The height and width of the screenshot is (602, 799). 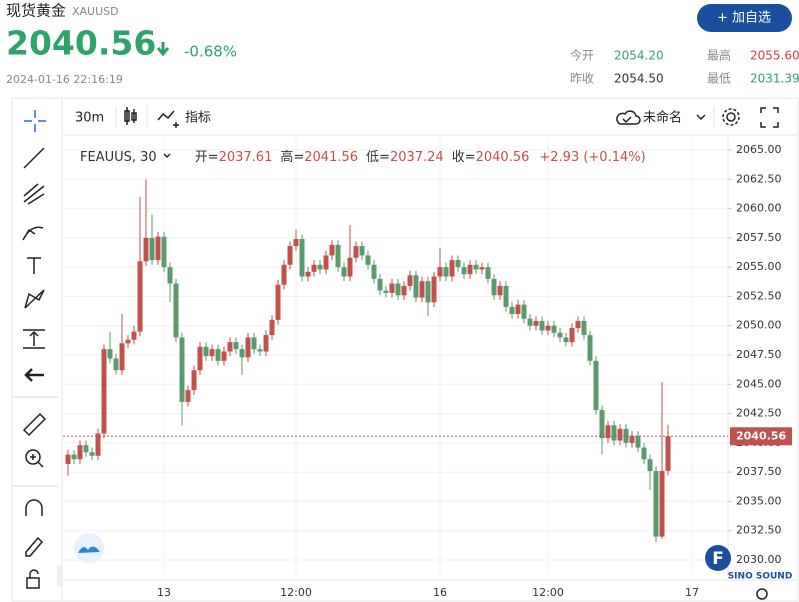 I want to click on symbol: XAUUSD, so click(x=95, y=11).